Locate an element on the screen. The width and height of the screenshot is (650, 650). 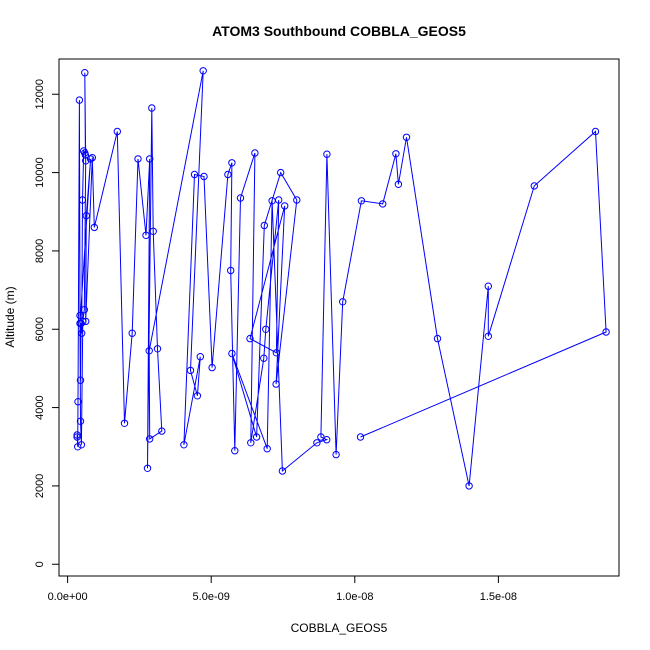
x-tick-label: 1.0e-08 is located at coordinates (354, 597).